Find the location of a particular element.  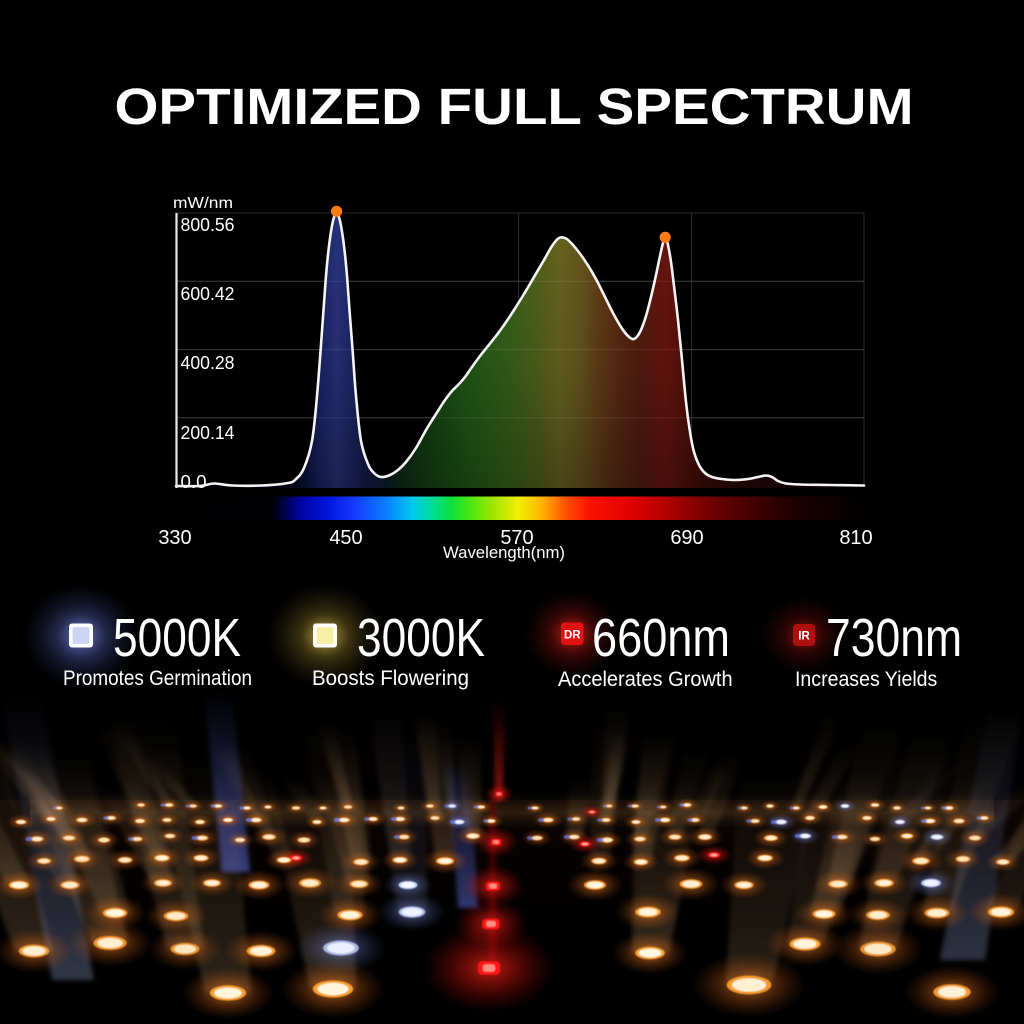

svg-text: 0.0 is located at coordinates (194, 481).